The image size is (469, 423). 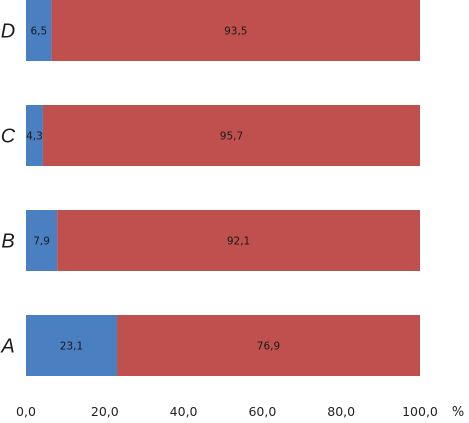 I want to click on category-label-d: D, so click(x=8, y=32).